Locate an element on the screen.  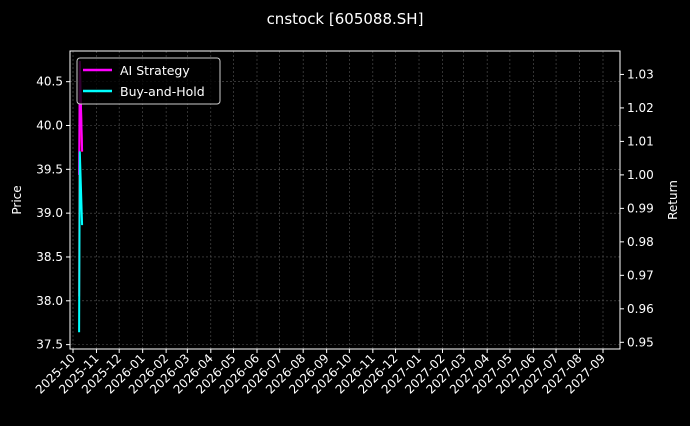
y-tick-label-right: 0.99 is located at coordinates (640, 208).